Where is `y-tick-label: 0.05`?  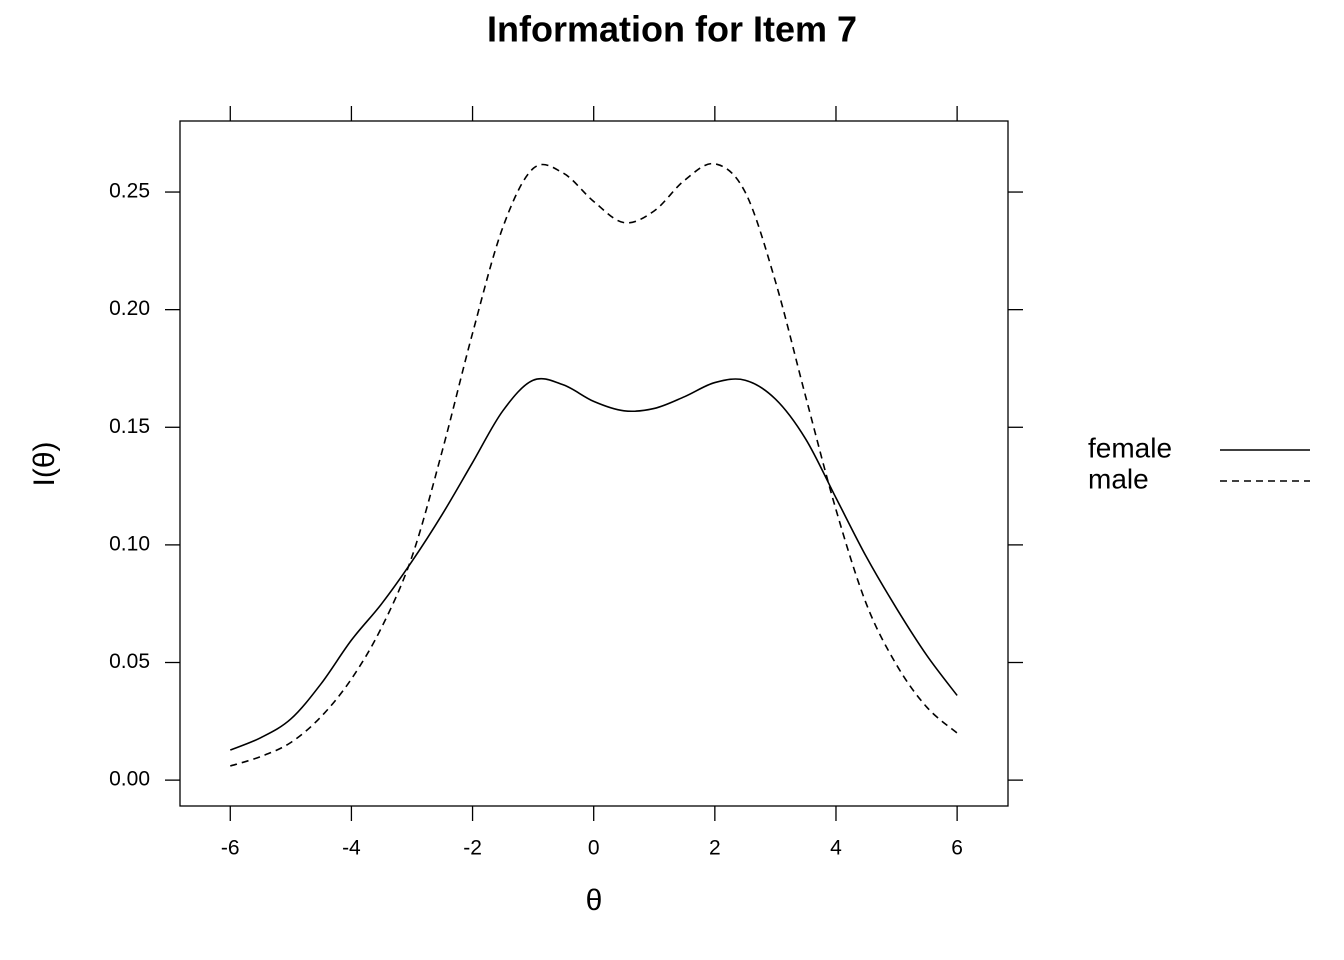 y-tick-label: 0.05 is located at coordinates (129, 661).